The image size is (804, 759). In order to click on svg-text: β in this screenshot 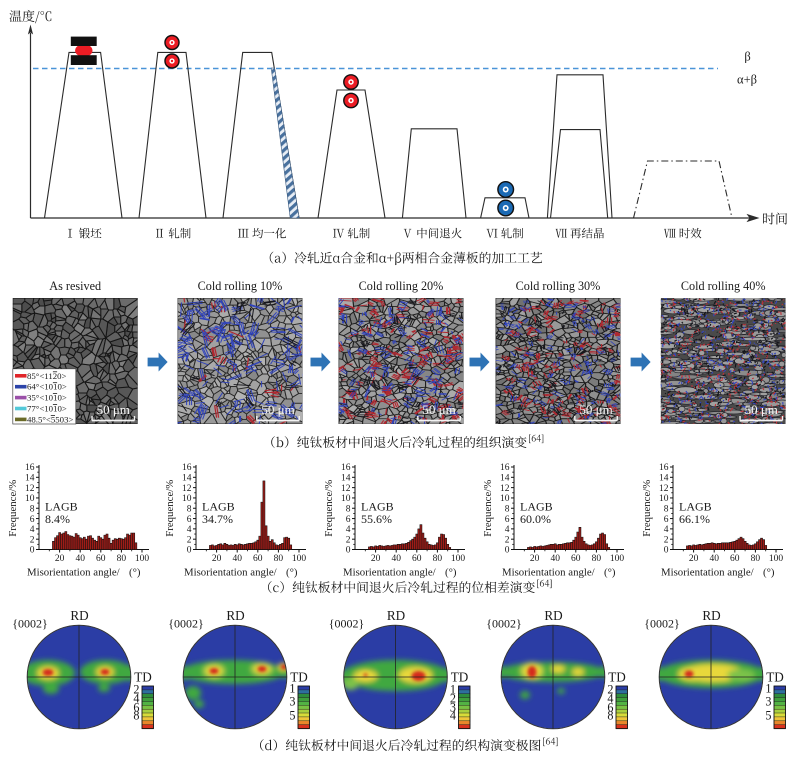, I will do `click(747, 57)`.